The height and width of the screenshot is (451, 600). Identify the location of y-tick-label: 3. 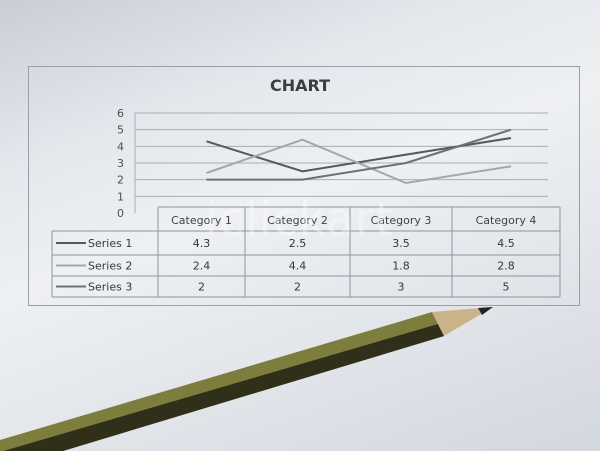
(120, 163).